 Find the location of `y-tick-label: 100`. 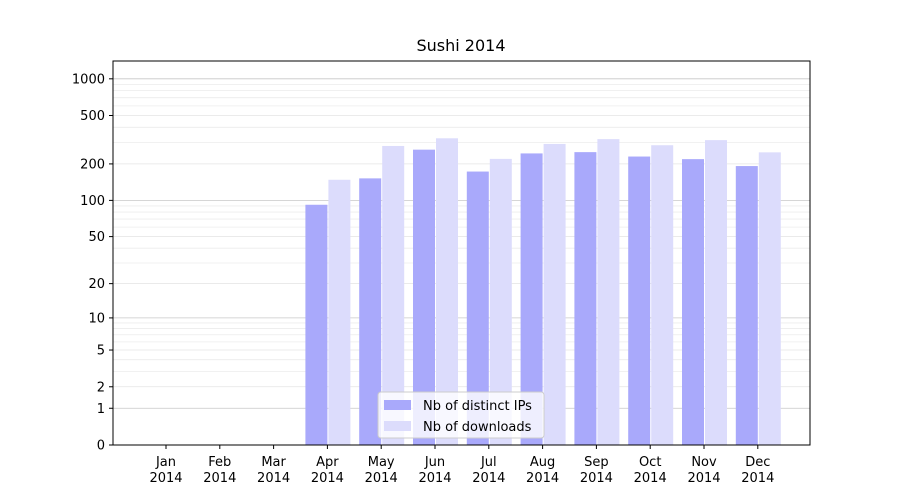

y-tick-label: 100 is located at coordinates (92, 201).